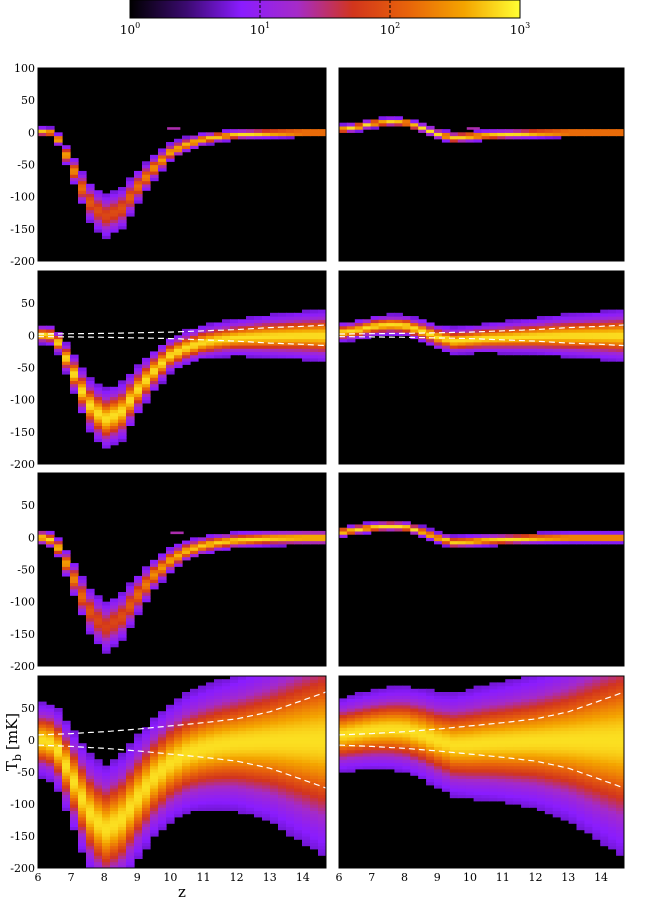 The height and width of the screenshot is (900, 650). Describe the element at coordinates (182, 329) in the screenshot. I see `noise-envelope-upper` at that location.